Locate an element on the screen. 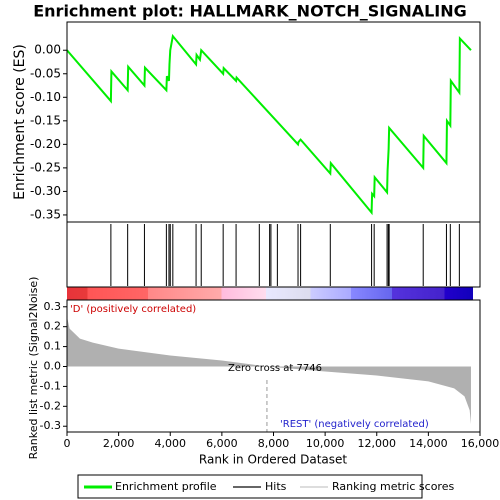 The width and height of the screenshot is (500, 500). y-tick-label: 0.0 is located at coordinates (53, 365).